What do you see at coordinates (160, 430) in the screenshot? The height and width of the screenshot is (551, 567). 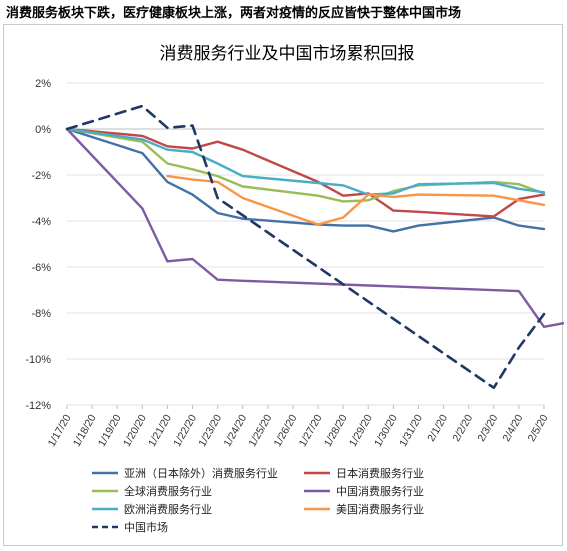 I see `x-tick-label: 1/21/20` at bounding box center [160, 430].